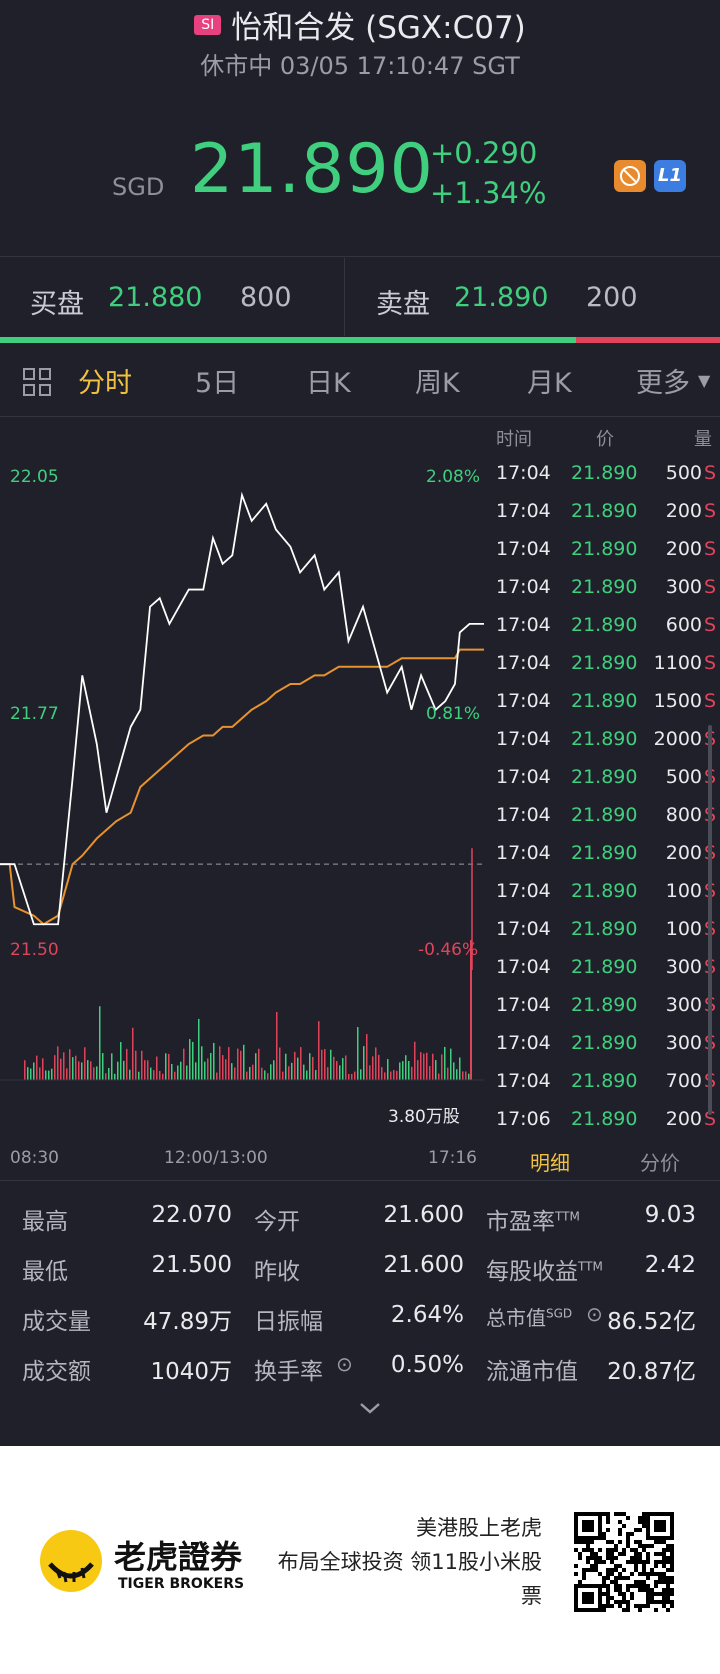  I want to click on time-mid-label: 12:00/13:00, so click(216, 1158).